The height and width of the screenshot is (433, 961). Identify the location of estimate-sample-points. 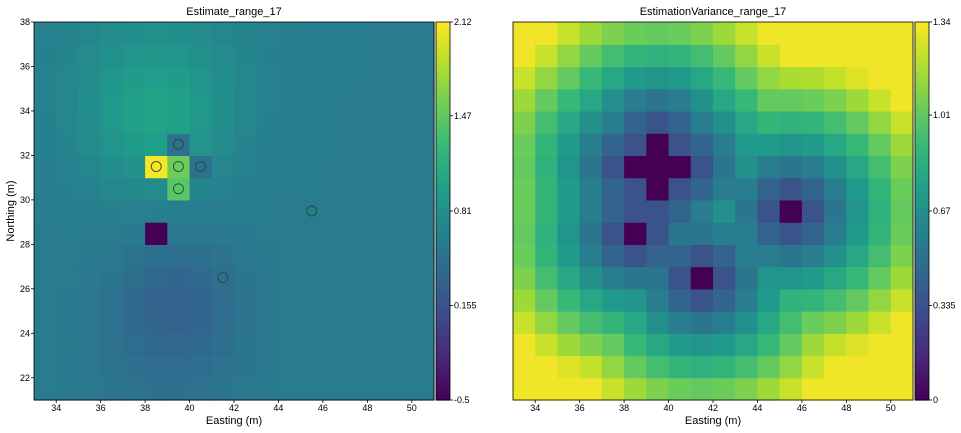
(234, 211).